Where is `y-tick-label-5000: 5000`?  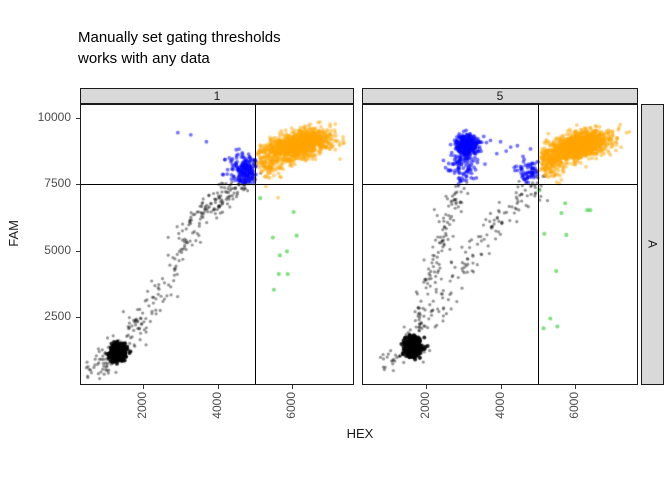
y-tick-label-5000: 5000 is located at coordinates (57, 250).